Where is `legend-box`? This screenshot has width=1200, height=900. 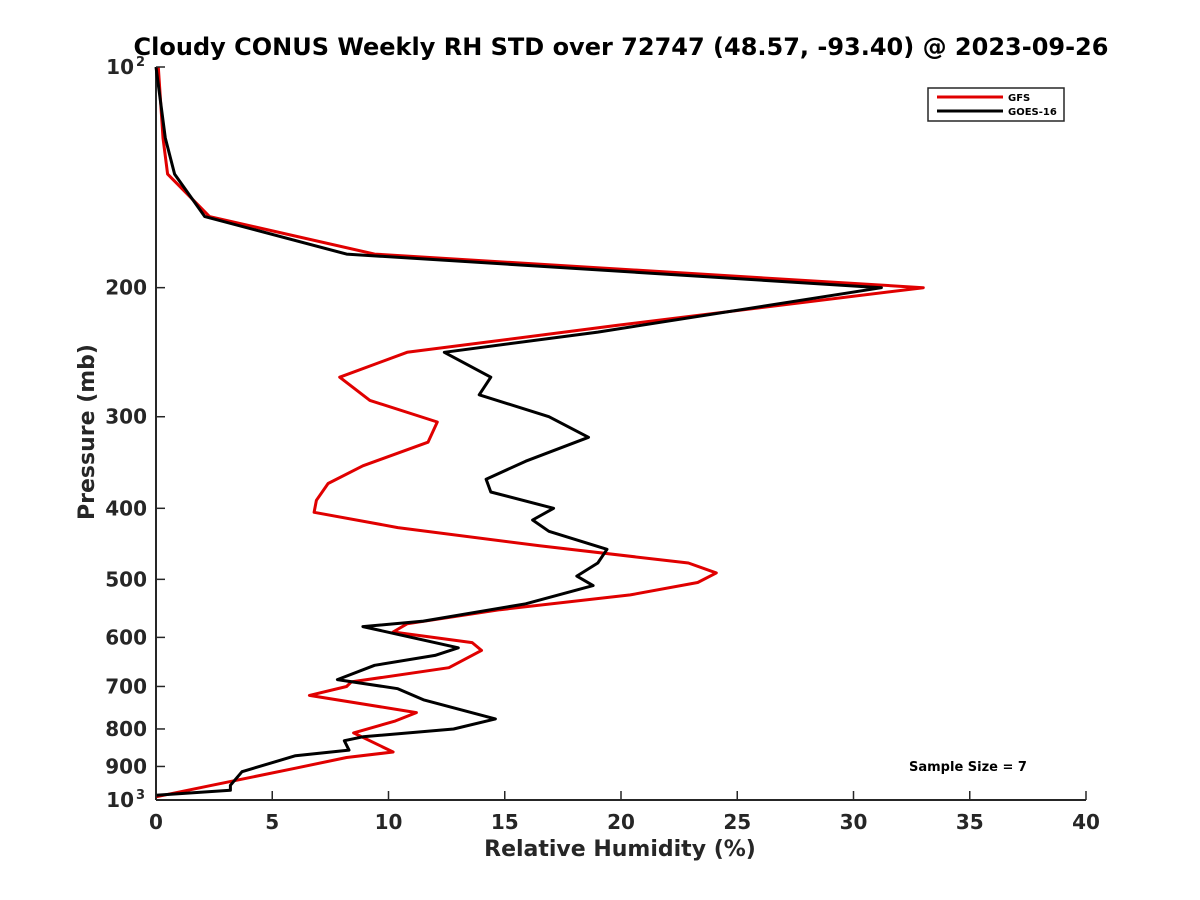 legend-box is located at coordinates (996, 104).